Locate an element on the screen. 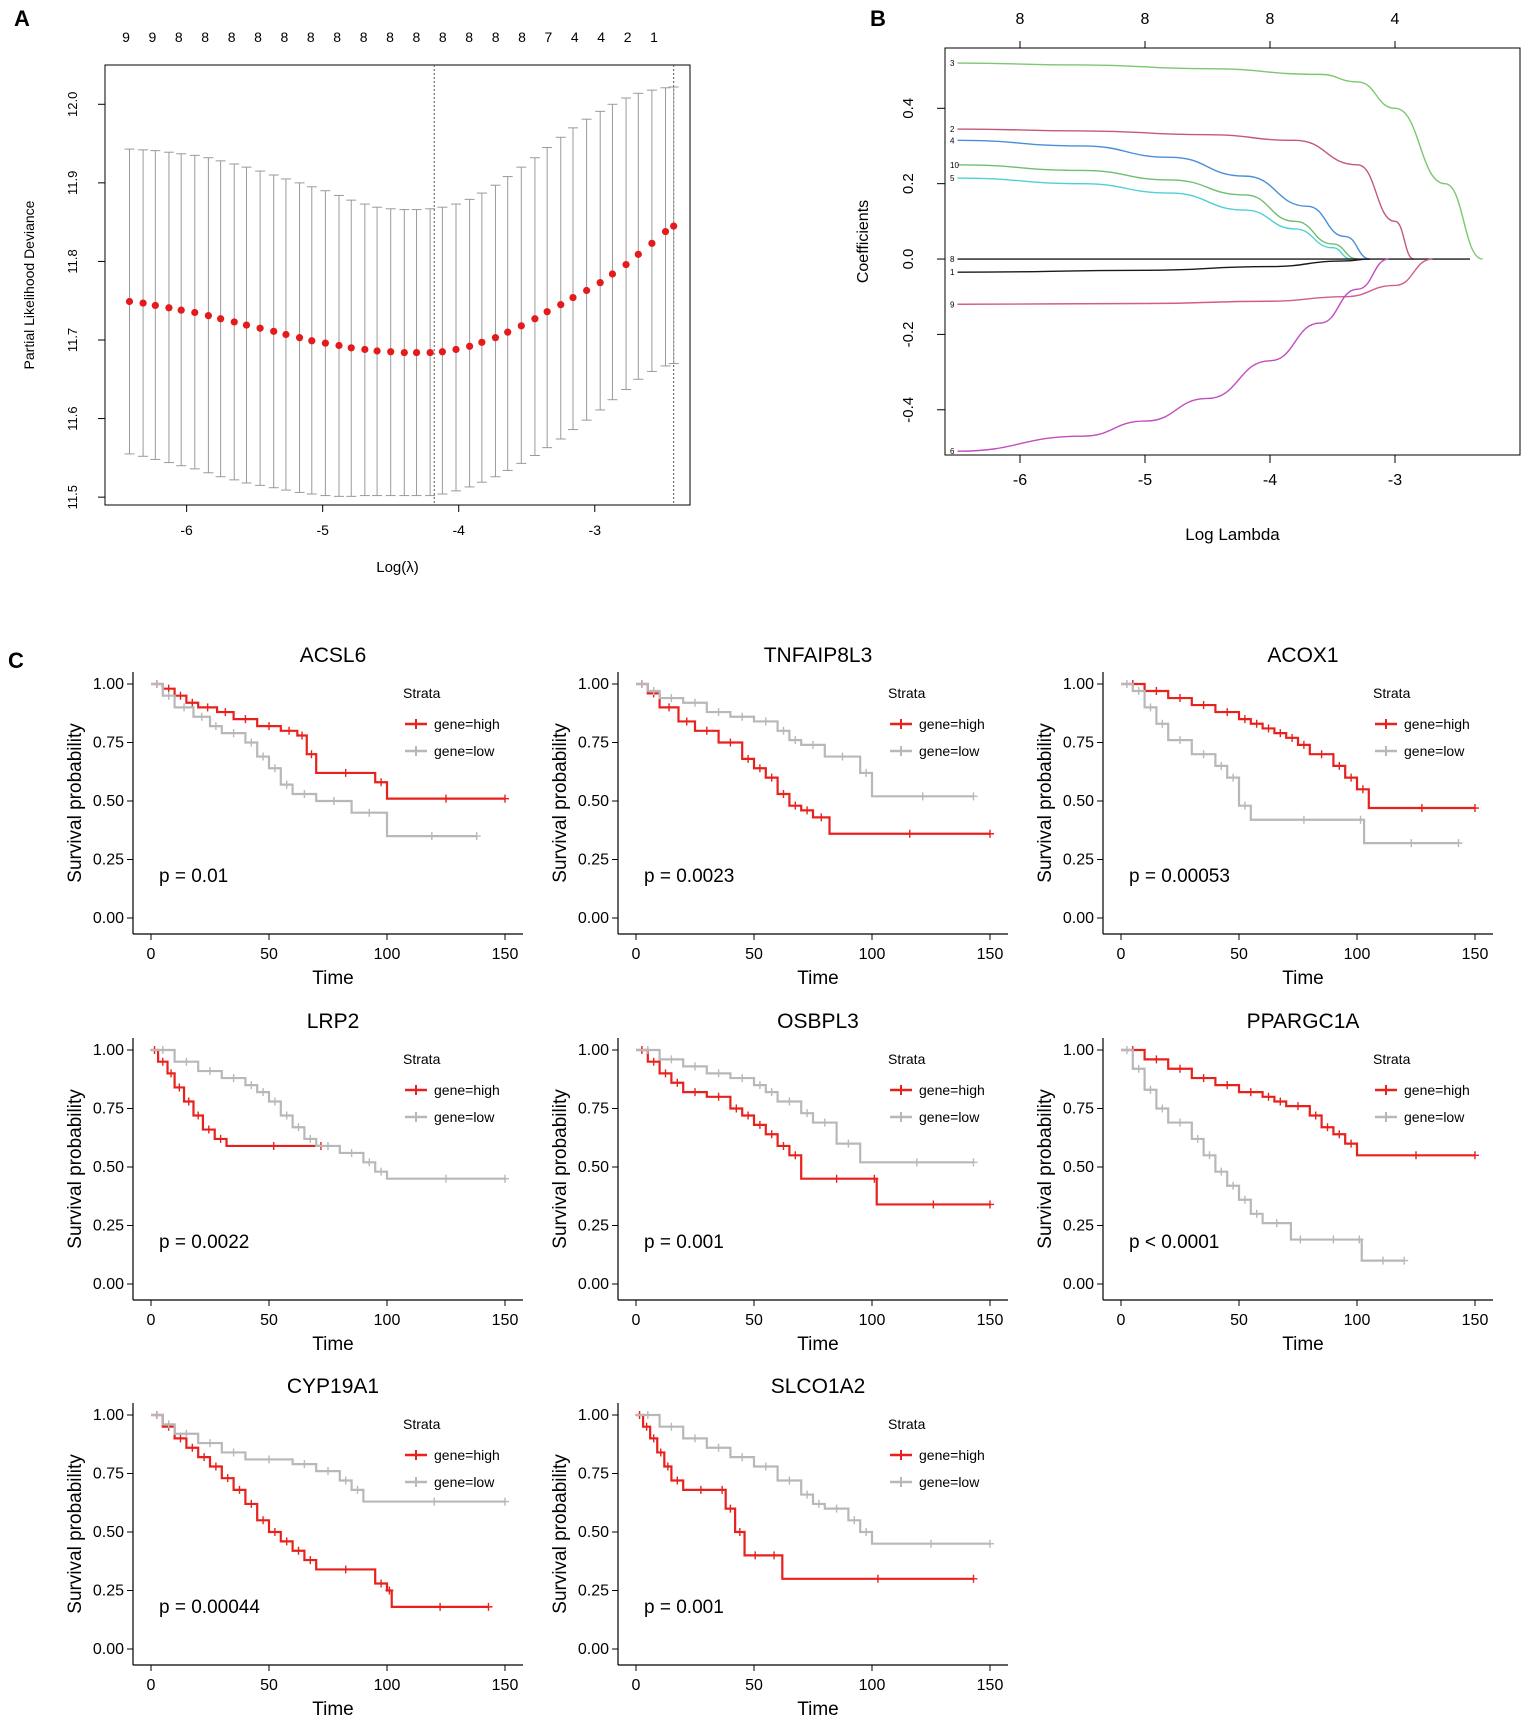 The width and height of the screenshot is (1536, 1719). y-axis-label: Survival probability is located at coordinates (560, 803).